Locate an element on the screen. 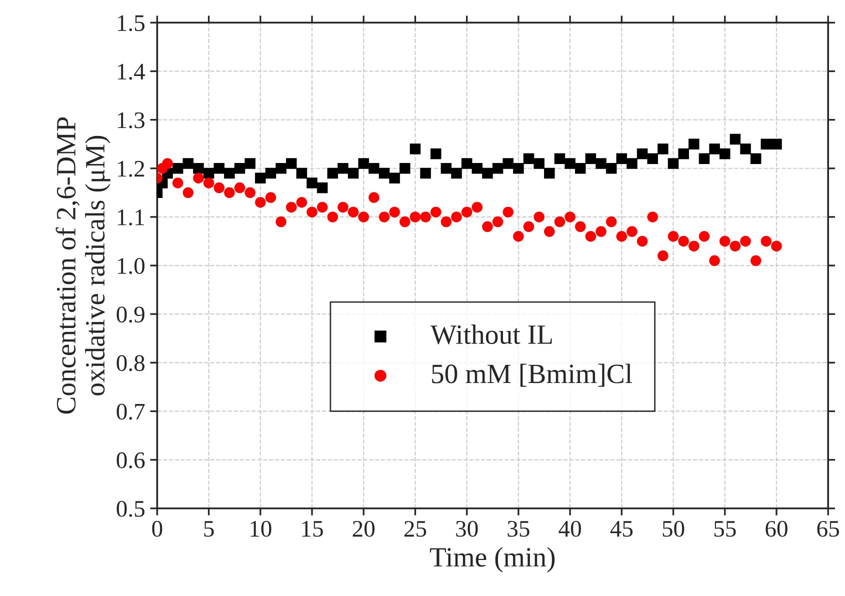 The width and height of the screenshot is (845, 596). y-tick-label: 0.6 is located at coordinates (130, 460).